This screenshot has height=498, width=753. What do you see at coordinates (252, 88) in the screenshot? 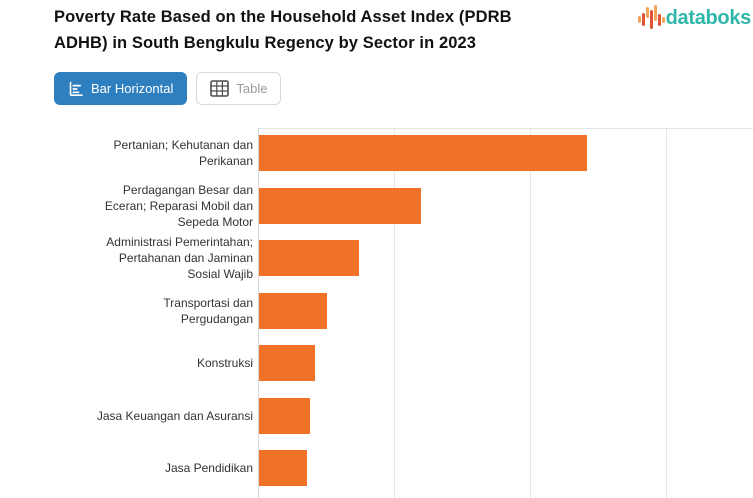
I see `tab-table-label: Table` at bounding box center [252, 88].